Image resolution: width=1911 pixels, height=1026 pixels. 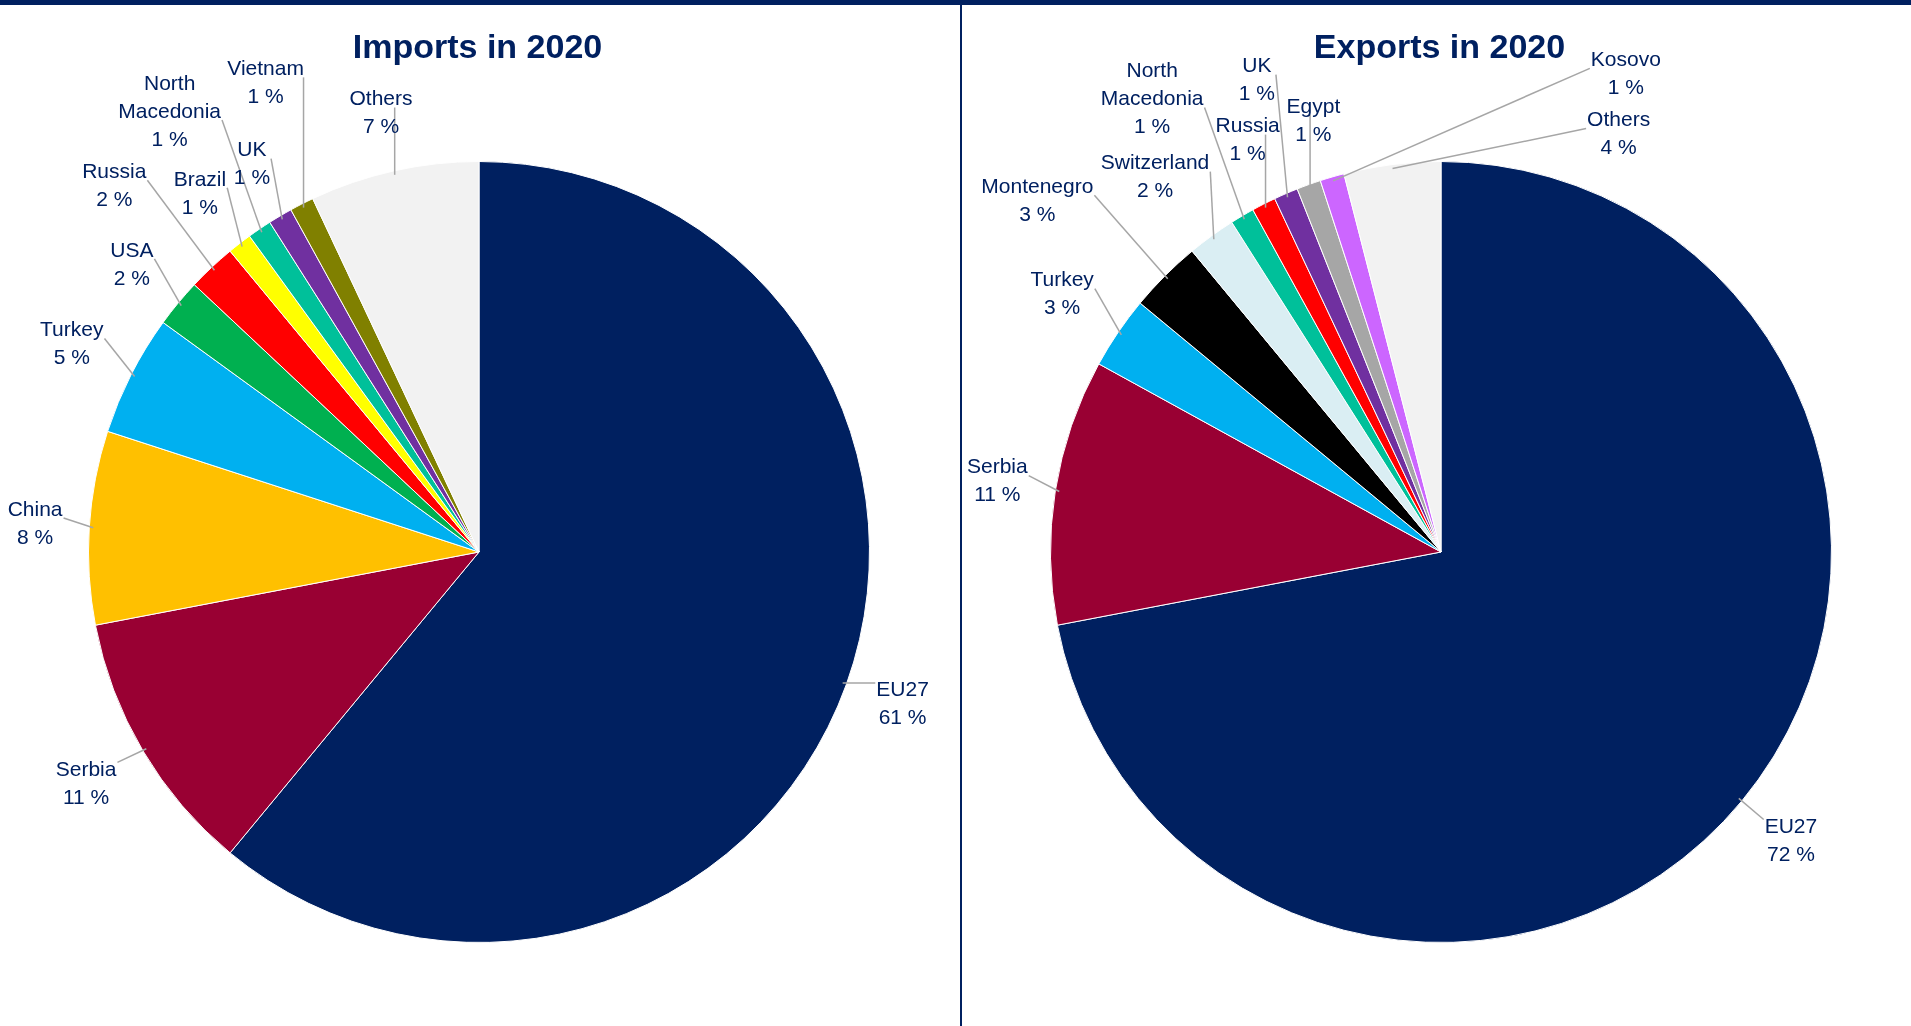 What do you see at coordinates (35, 508) in the screenshot?
I see `slice-label: China` at bounding box center [35, 508].